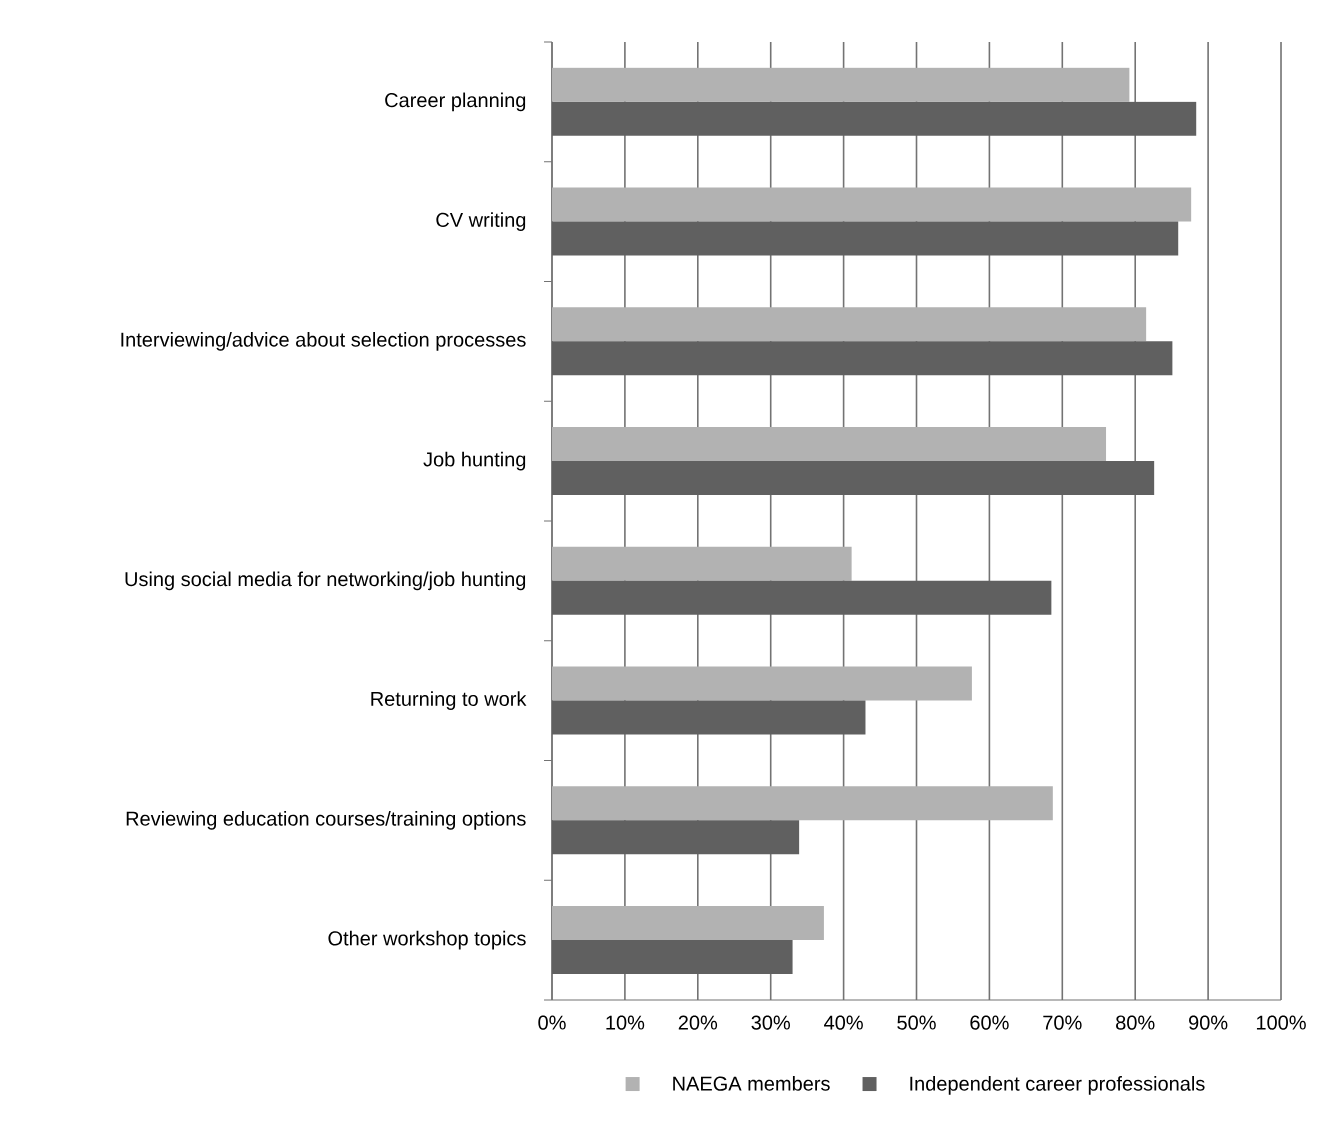 The height and width of the screenshot is (1124, 1330). I want to click on y-tick-label: Reviewing education courses/training options, so click(326, 820).